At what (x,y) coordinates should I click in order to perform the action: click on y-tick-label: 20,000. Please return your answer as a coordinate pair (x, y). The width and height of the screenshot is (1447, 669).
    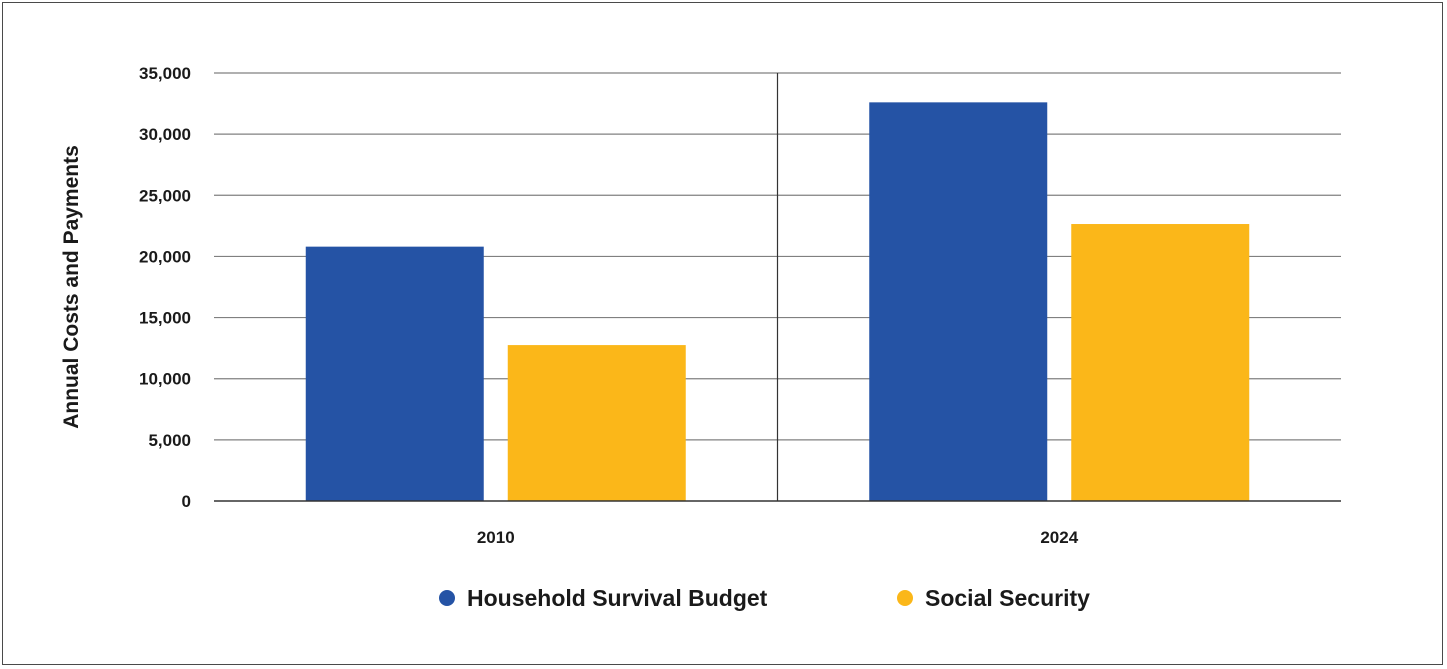
    Looking at the image, I should click on (165, 256).